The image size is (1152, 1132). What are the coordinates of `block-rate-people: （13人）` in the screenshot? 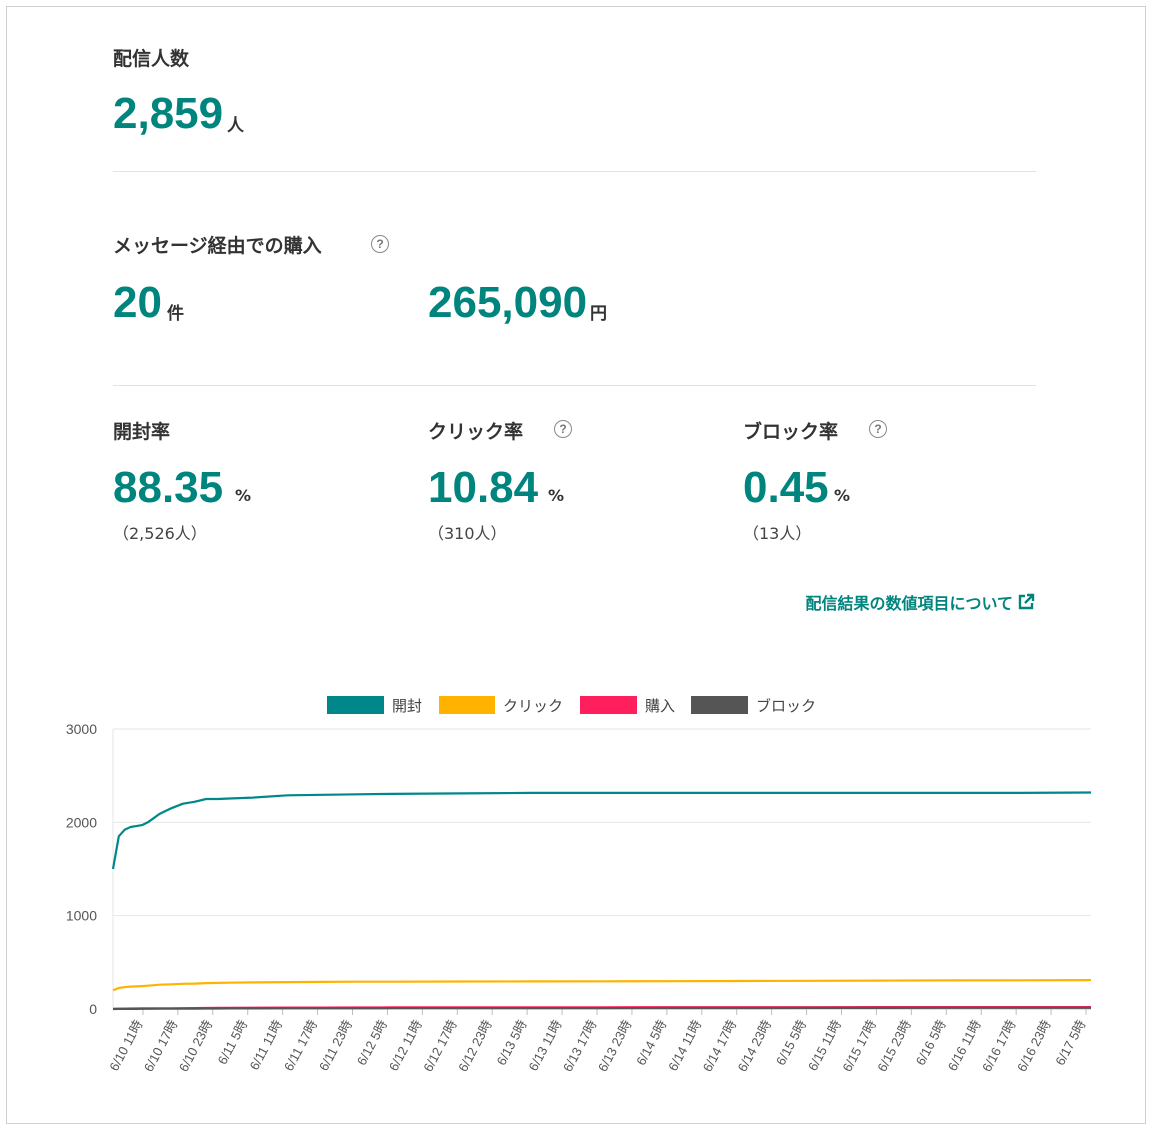 It's located at (777, 533).